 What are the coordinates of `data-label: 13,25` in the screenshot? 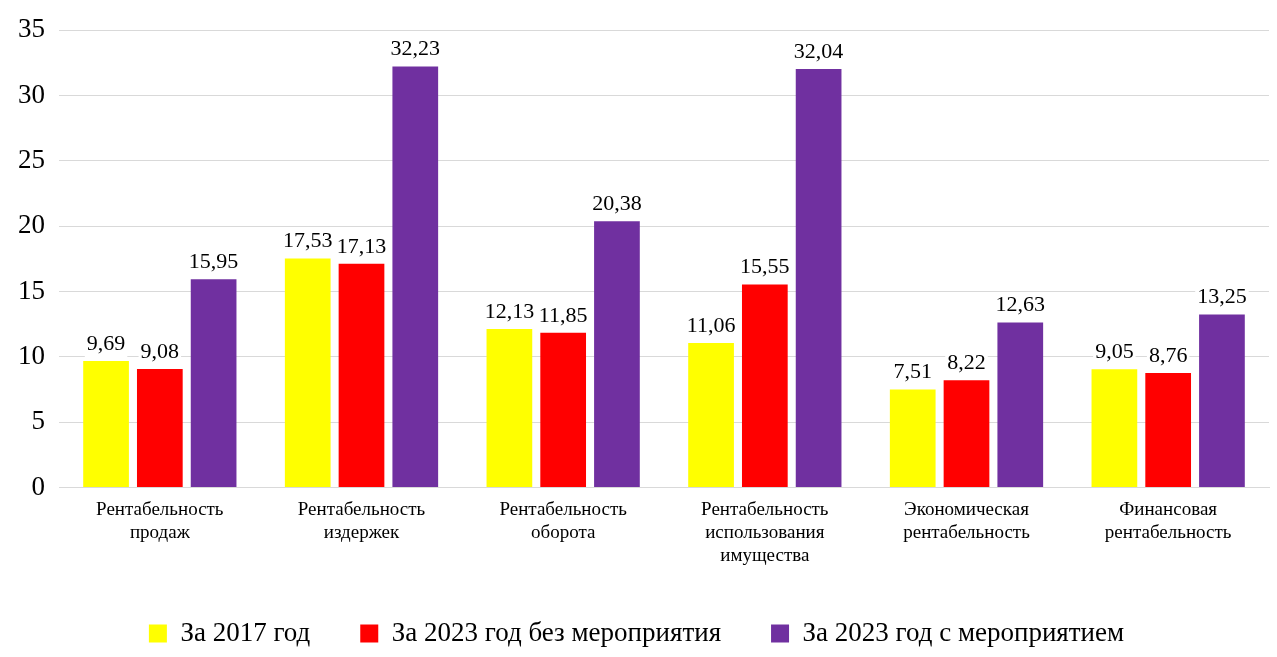 It's located at (1222, 296).